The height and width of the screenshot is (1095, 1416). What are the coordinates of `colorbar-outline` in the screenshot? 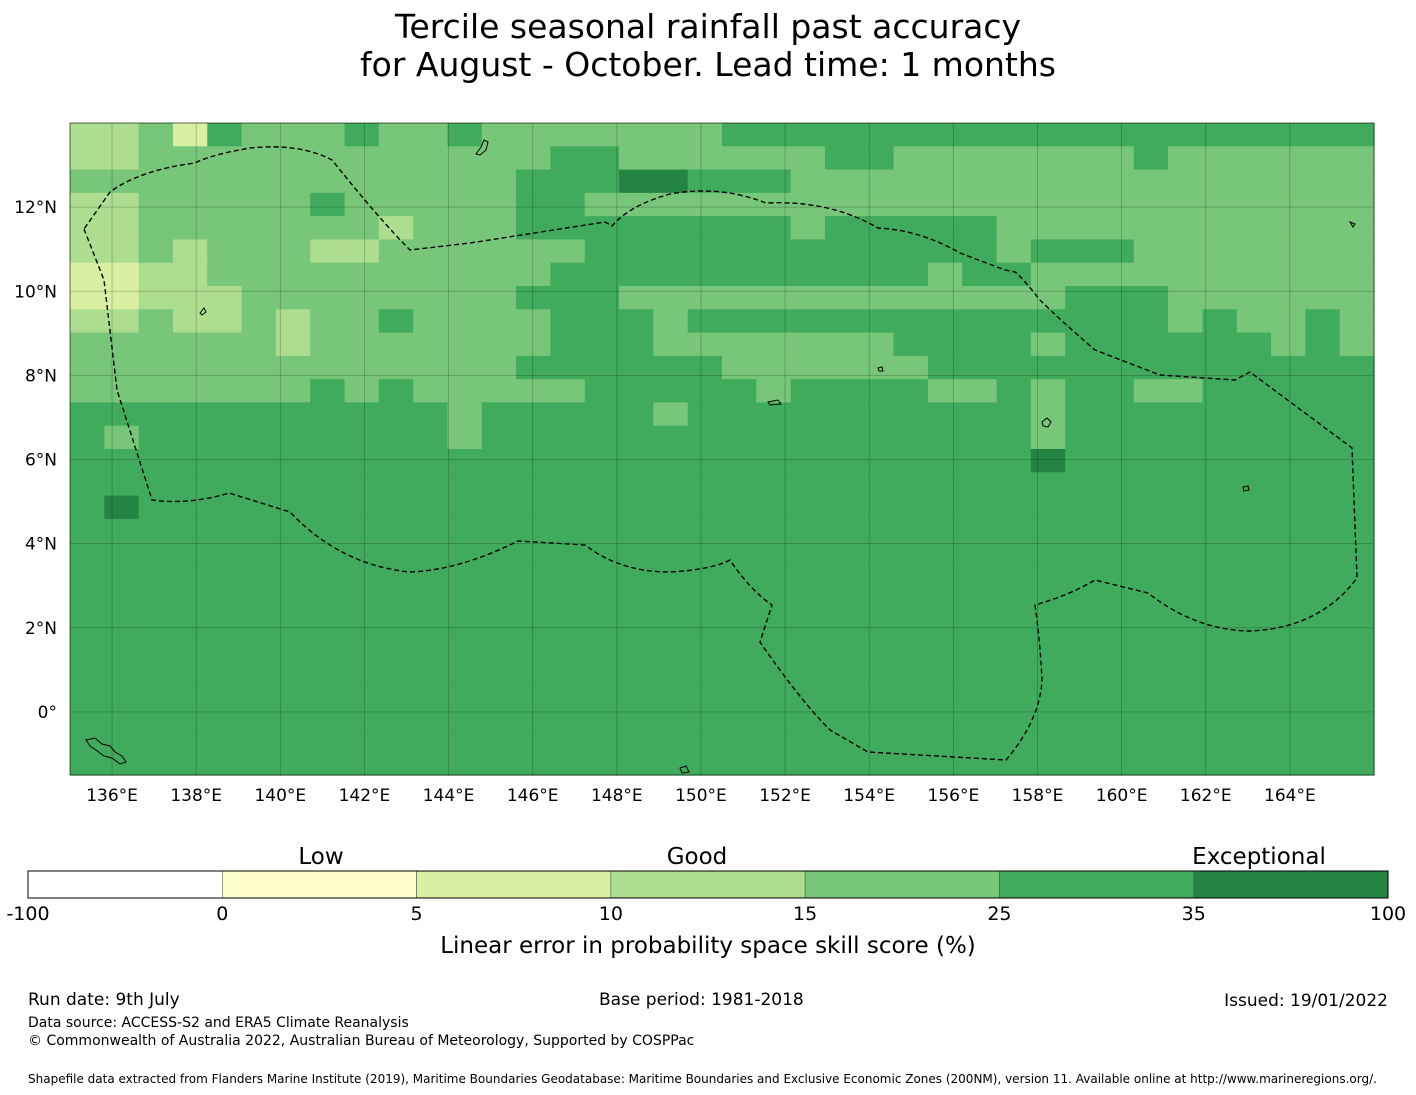 It's located at (708, 884).